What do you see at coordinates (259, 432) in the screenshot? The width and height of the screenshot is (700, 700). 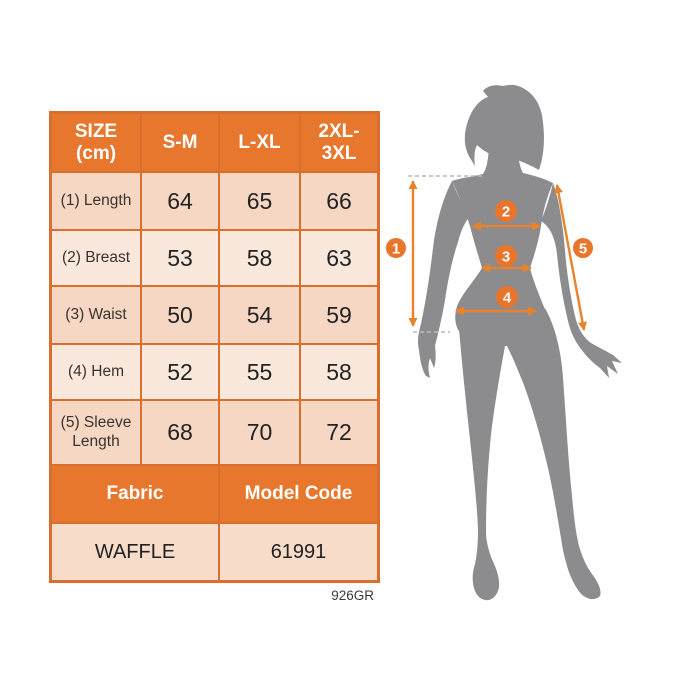 I see `value-sleeve-lxl: 70` at bounding box center [259, 432].